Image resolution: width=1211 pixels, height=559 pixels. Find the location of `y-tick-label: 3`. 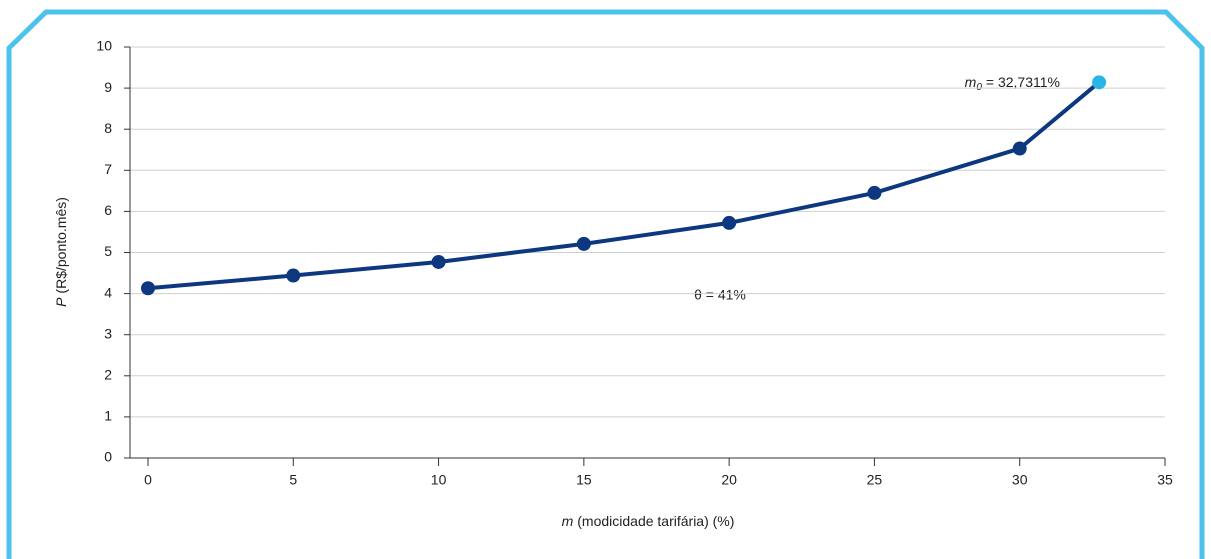

y-tick-label: 3 is located at coordinates (108, 333).